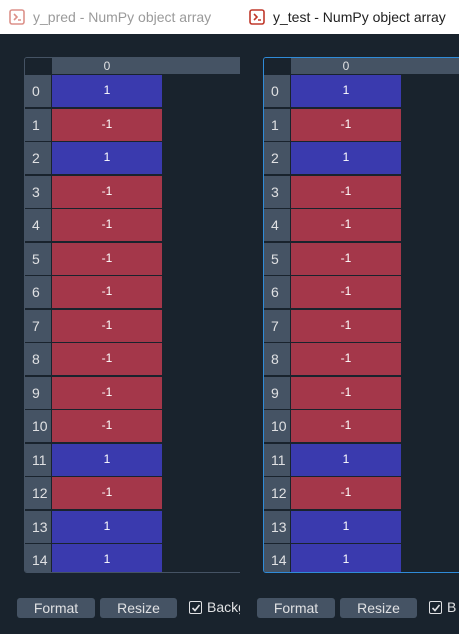 This screenshot has width=469, height=638. What do you see at coordinates (452, 607) in the screenshot?
I see `background-checkbox-label: B` at bounding box center [452, 607].